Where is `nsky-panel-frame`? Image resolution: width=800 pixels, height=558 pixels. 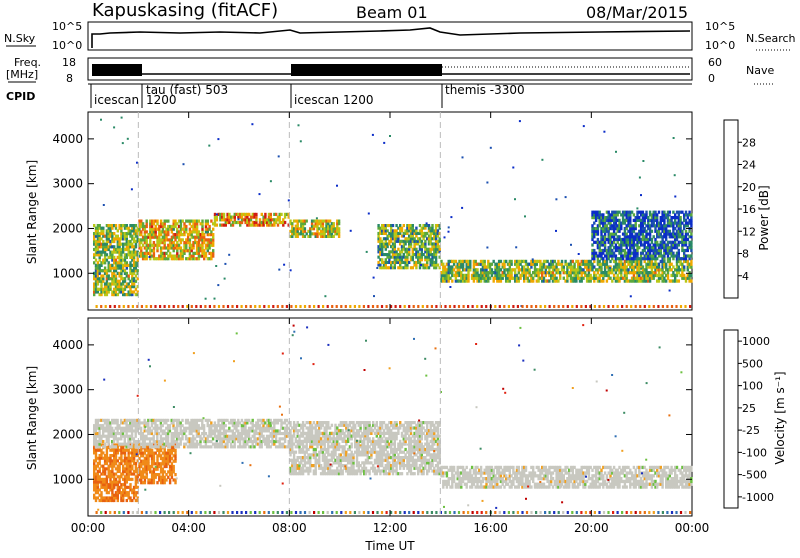 nsky-panel-frame is located at coordinates (390, 36).